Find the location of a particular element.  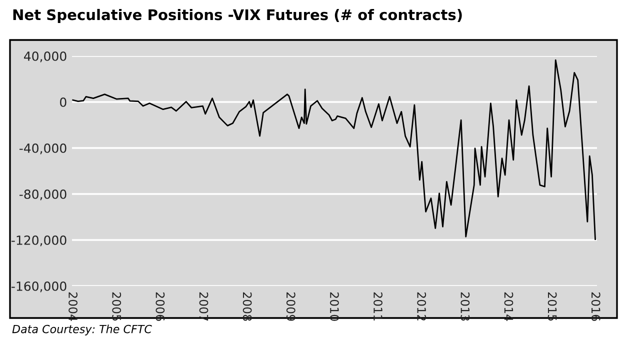

x-tick-label: 2015 is located at coordinates (552, 306).